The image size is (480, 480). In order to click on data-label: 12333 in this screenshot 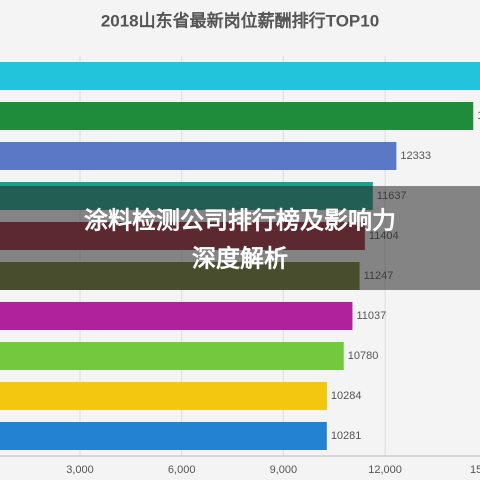, I will do `click(415, 156)`.